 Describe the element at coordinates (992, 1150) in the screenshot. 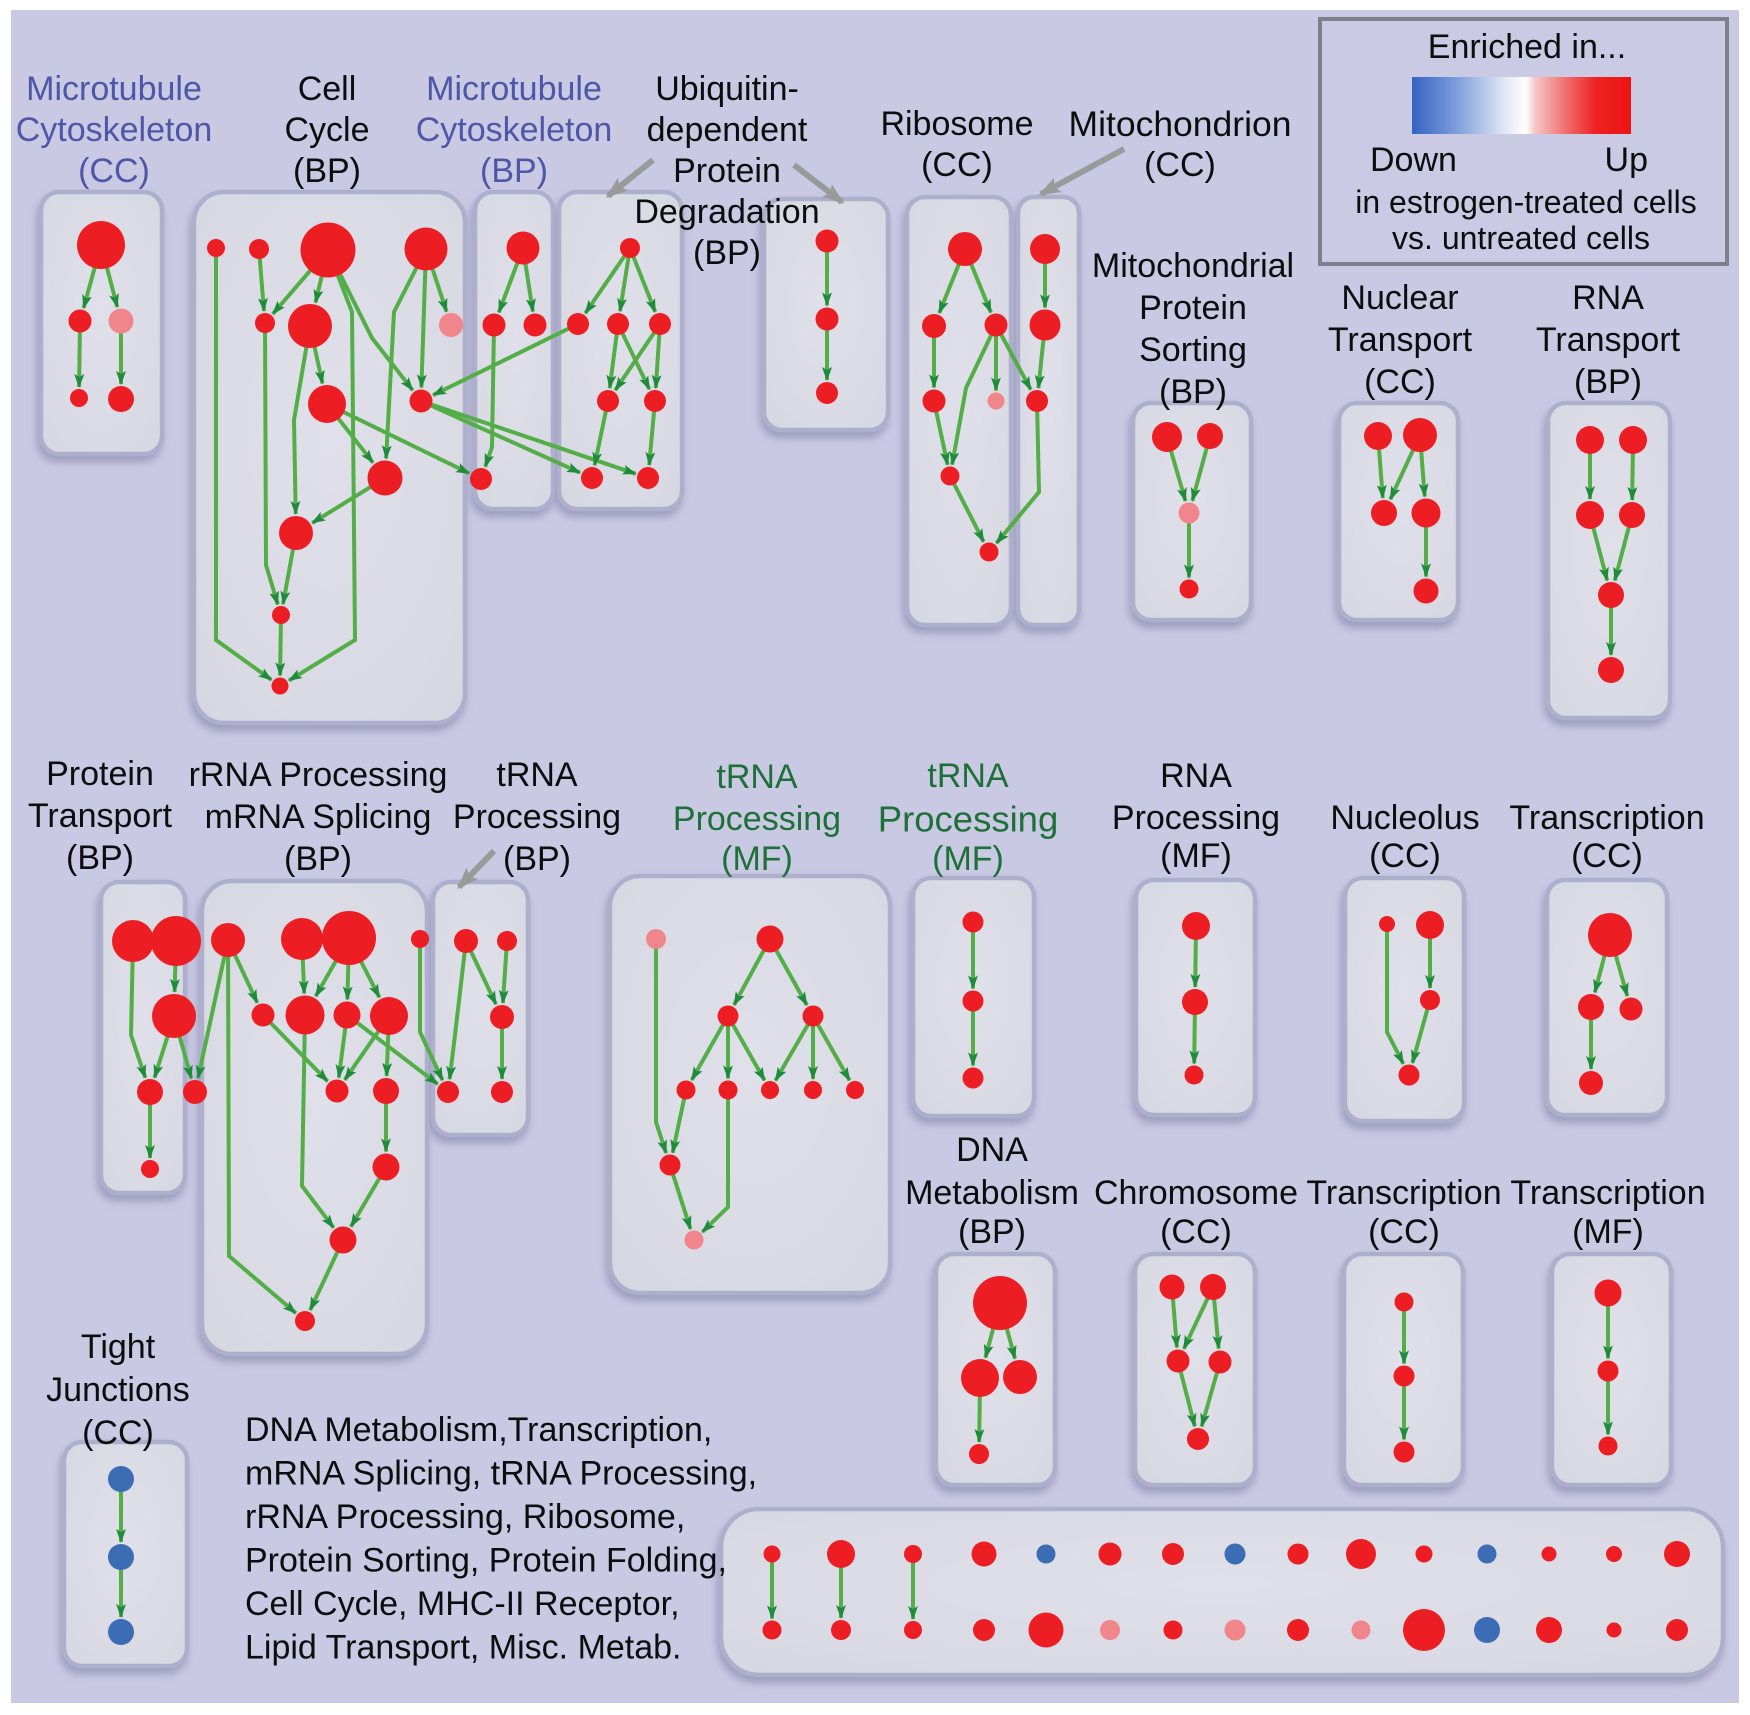

I see `svg-text: DNA` at that location.